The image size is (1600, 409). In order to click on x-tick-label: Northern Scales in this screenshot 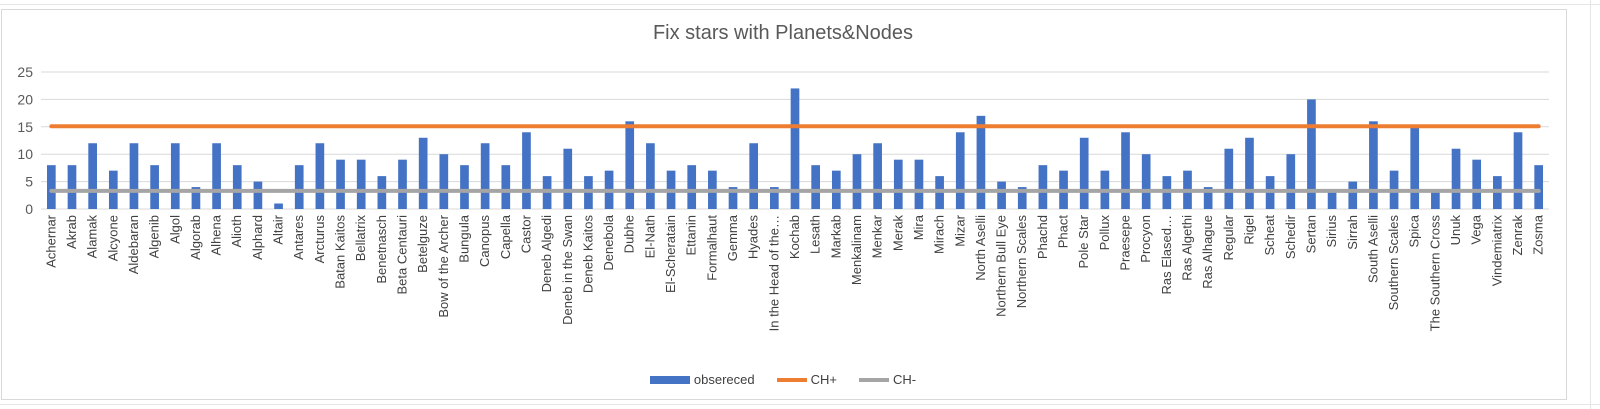, I will do `click(1021, 262)`.